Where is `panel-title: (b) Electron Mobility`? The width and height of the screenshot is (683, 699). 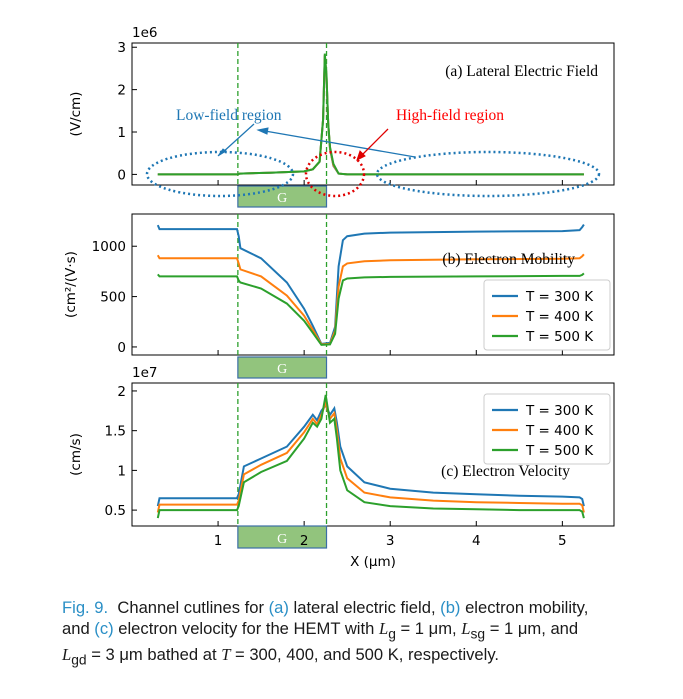 panel-title: (b) Electron Mobility is located at coordinates (508, 259).